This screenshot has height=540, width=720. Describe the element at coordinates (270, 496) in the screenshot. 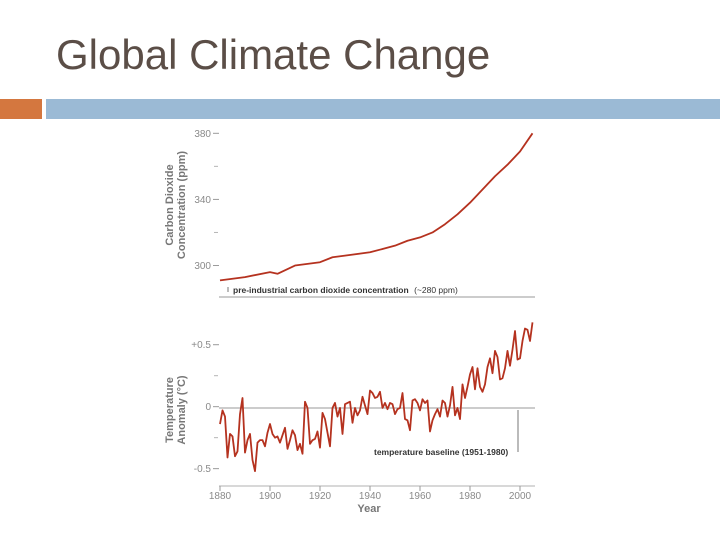

I see `x-tick-label: 1900` at that location.